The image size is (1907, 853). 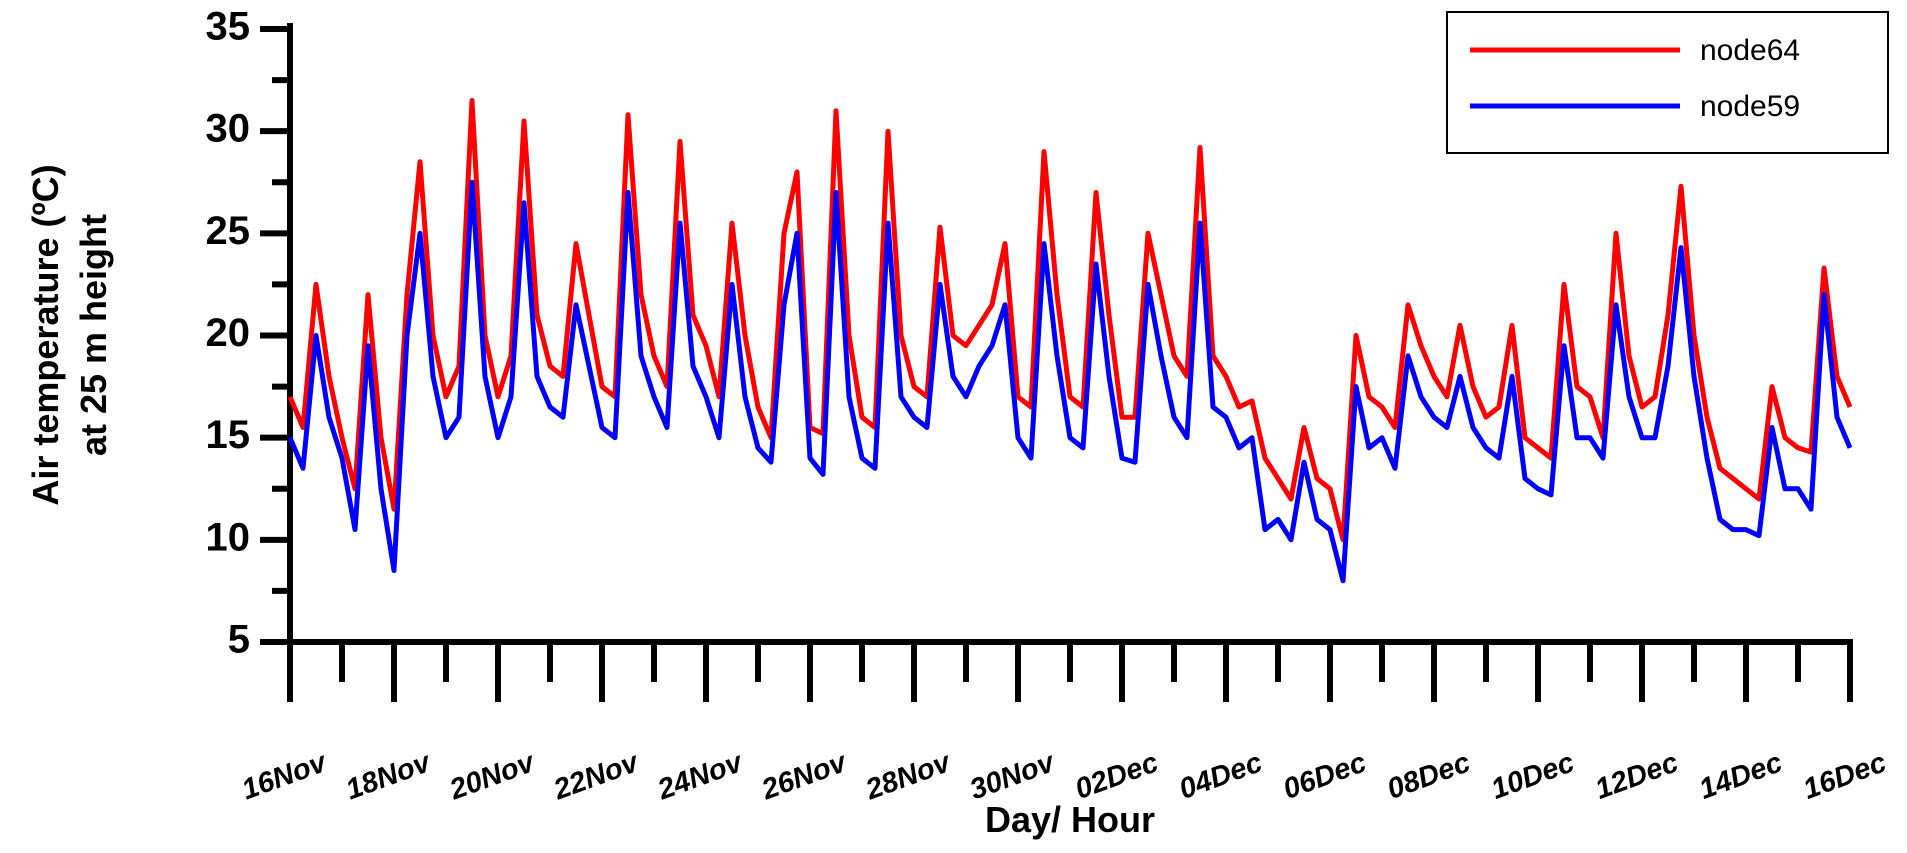 What do you see at coordinates (1013, 776) in the screenshot?
I see `x-tick-label: 30Nov` at bounding box center [1013, 776].